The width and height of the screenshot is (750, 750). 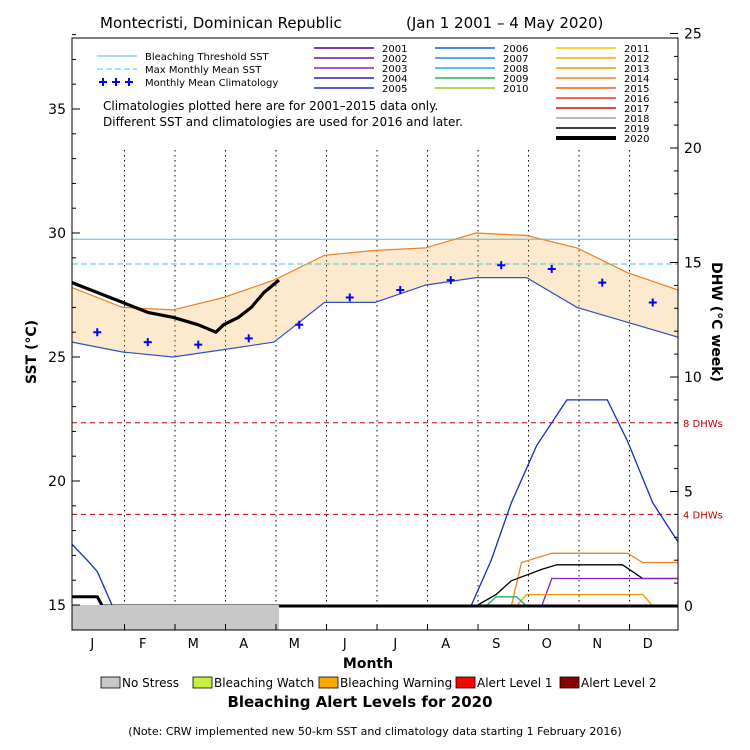 What do you see at coordinates (396, 683) in the screenshot?
I see `alert-label-2: Bleaching Warning` at bounding box center [396, 683].